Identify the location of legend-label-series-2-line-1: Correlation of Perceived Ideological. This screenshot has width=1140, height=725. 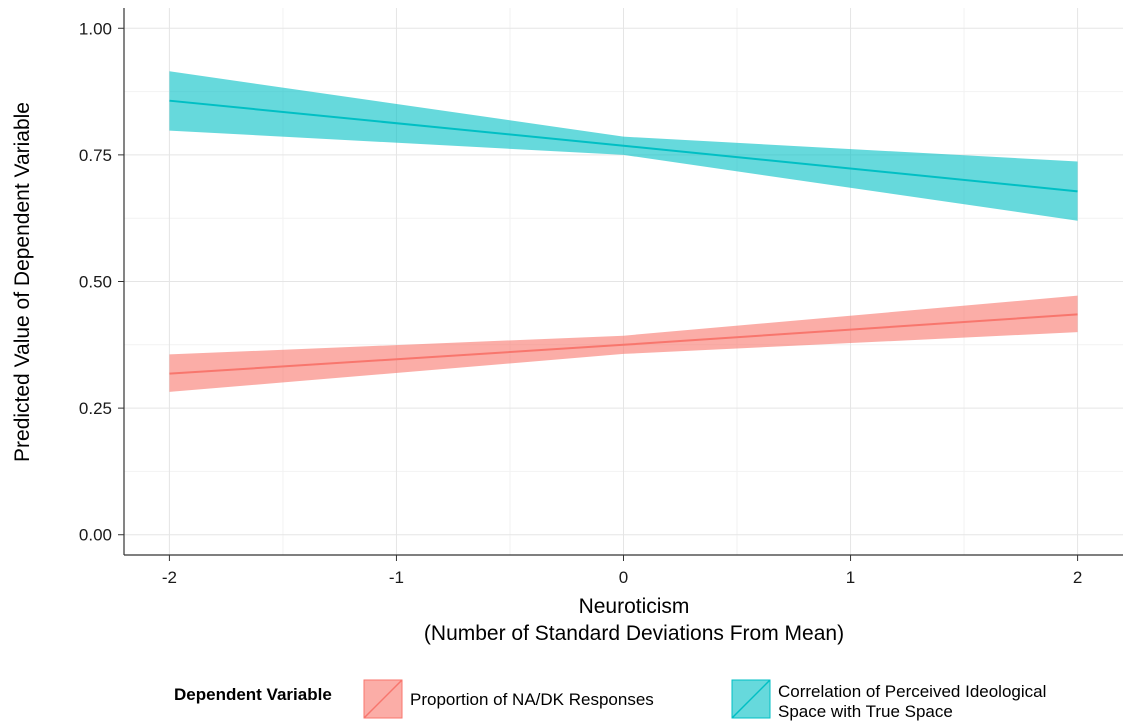
(912, 691).